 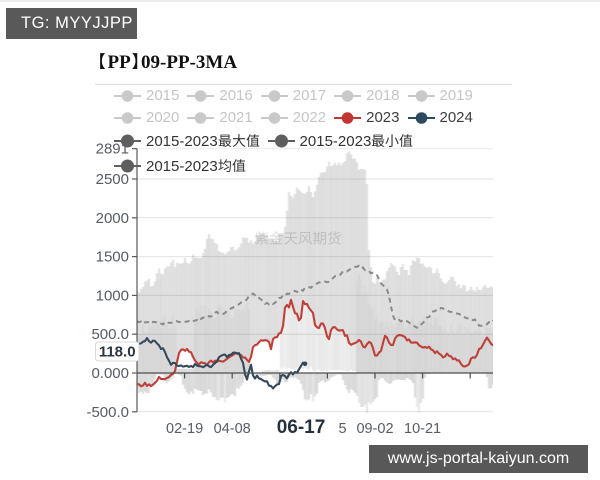 What do you see at coordinates (184, 429) in the screenshot?
I see `x-axis-tick-label: 02-19` at bounding box center [184, 429].